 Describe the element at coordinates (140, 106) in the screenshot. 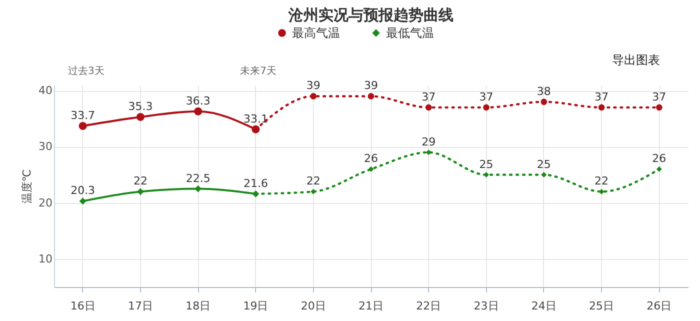

I see `data-label: 35.3` at that location.